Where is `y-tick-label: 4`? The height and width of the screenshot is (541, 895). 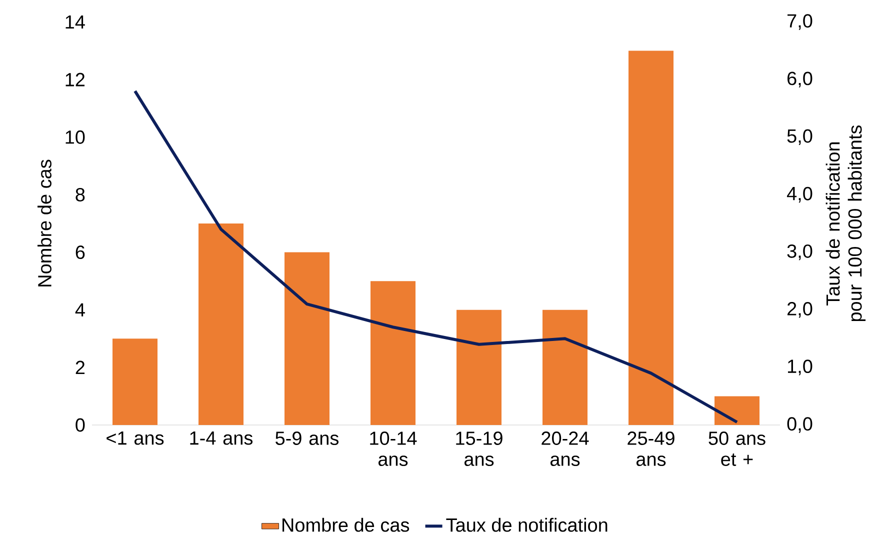 y-tick-label: 4 is located at coordinates (80, 309).